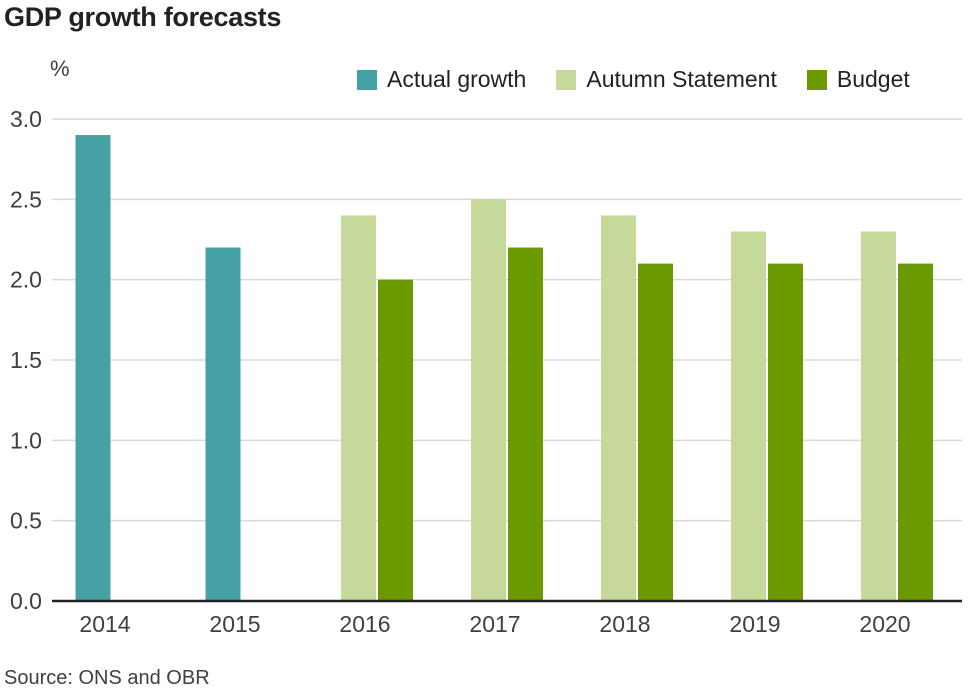  I want to click on legend-label-autumn-statement: Autumn Statement, so click(681, 79).